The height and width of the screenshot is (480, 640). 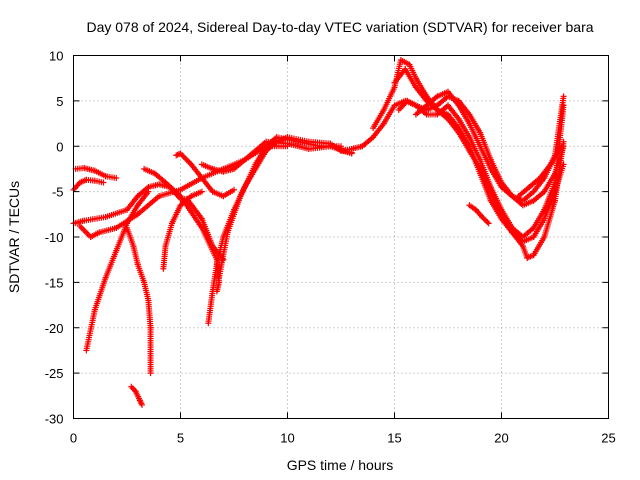 What do you see at coordinates (180, 438) in the screenshot?
I see `x-tick-label: 5` at bounding box center [180, 438].